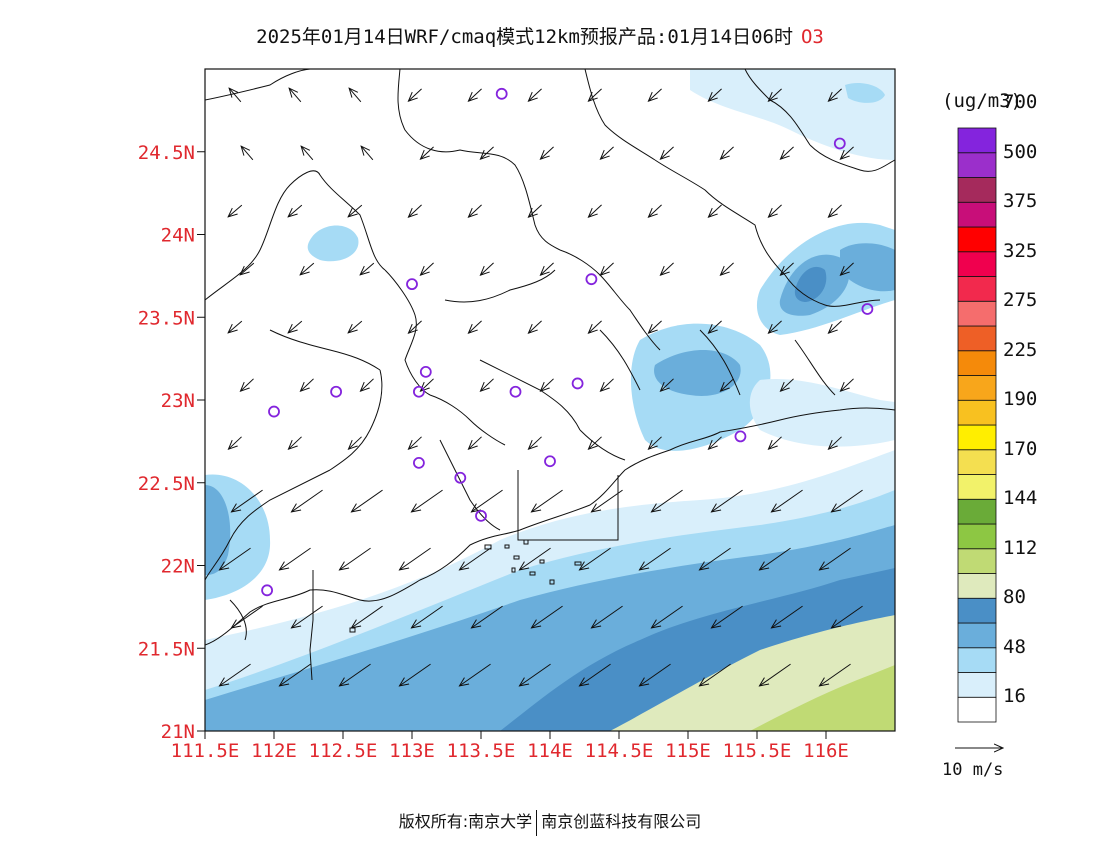 This screenshot has height=850, width=1100. Describe the element at coordinates (343, 751) in the screenshot. I see `lon-tick-label: 112.5E` at that location.